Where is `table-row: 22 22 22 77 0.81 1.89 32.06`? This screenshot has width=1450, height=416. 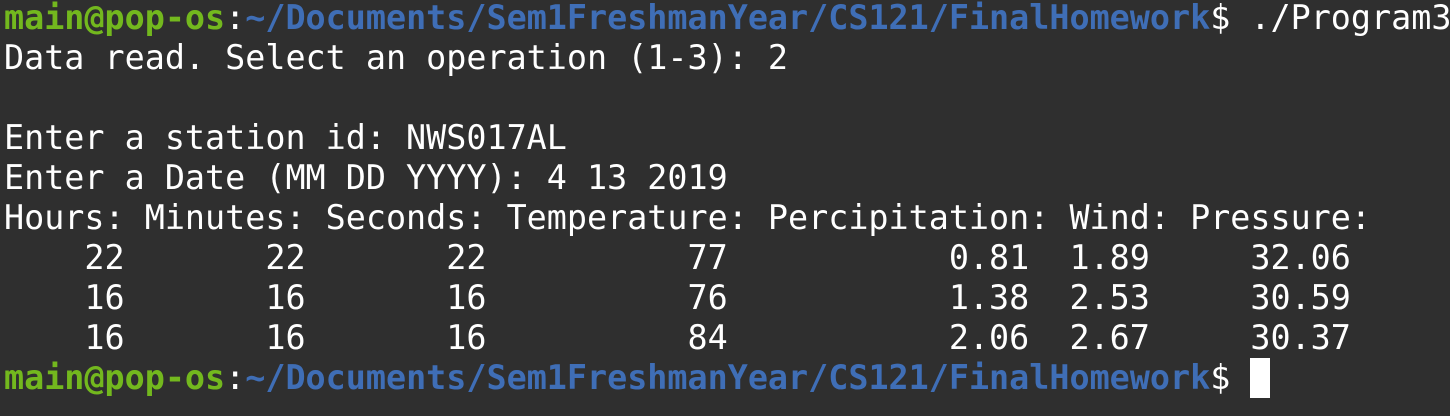 table-row: 22 22 22 77 0.81 1.89 32.06 is located at coordinates (677, 257).